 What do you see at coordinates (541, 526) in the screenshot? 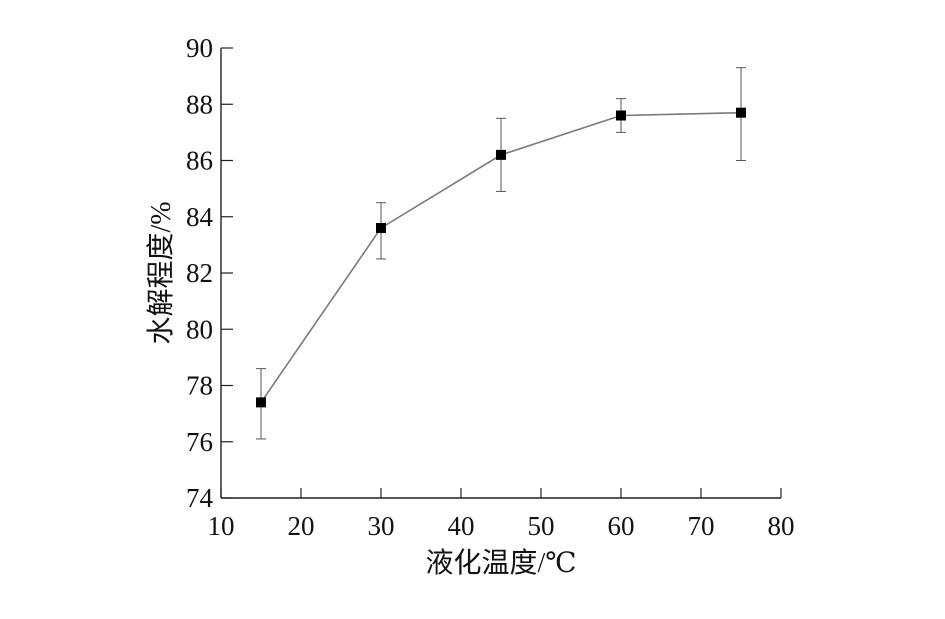
I see `x-tick-label: 50` at bounding box center [541, 526].